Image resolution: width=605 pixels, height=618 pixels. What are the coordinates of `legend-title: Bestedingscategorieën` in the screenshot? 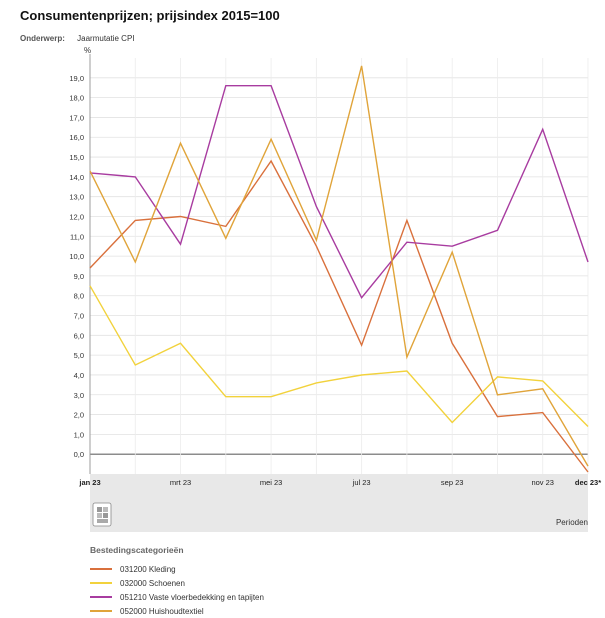 It's located at (137, 550).